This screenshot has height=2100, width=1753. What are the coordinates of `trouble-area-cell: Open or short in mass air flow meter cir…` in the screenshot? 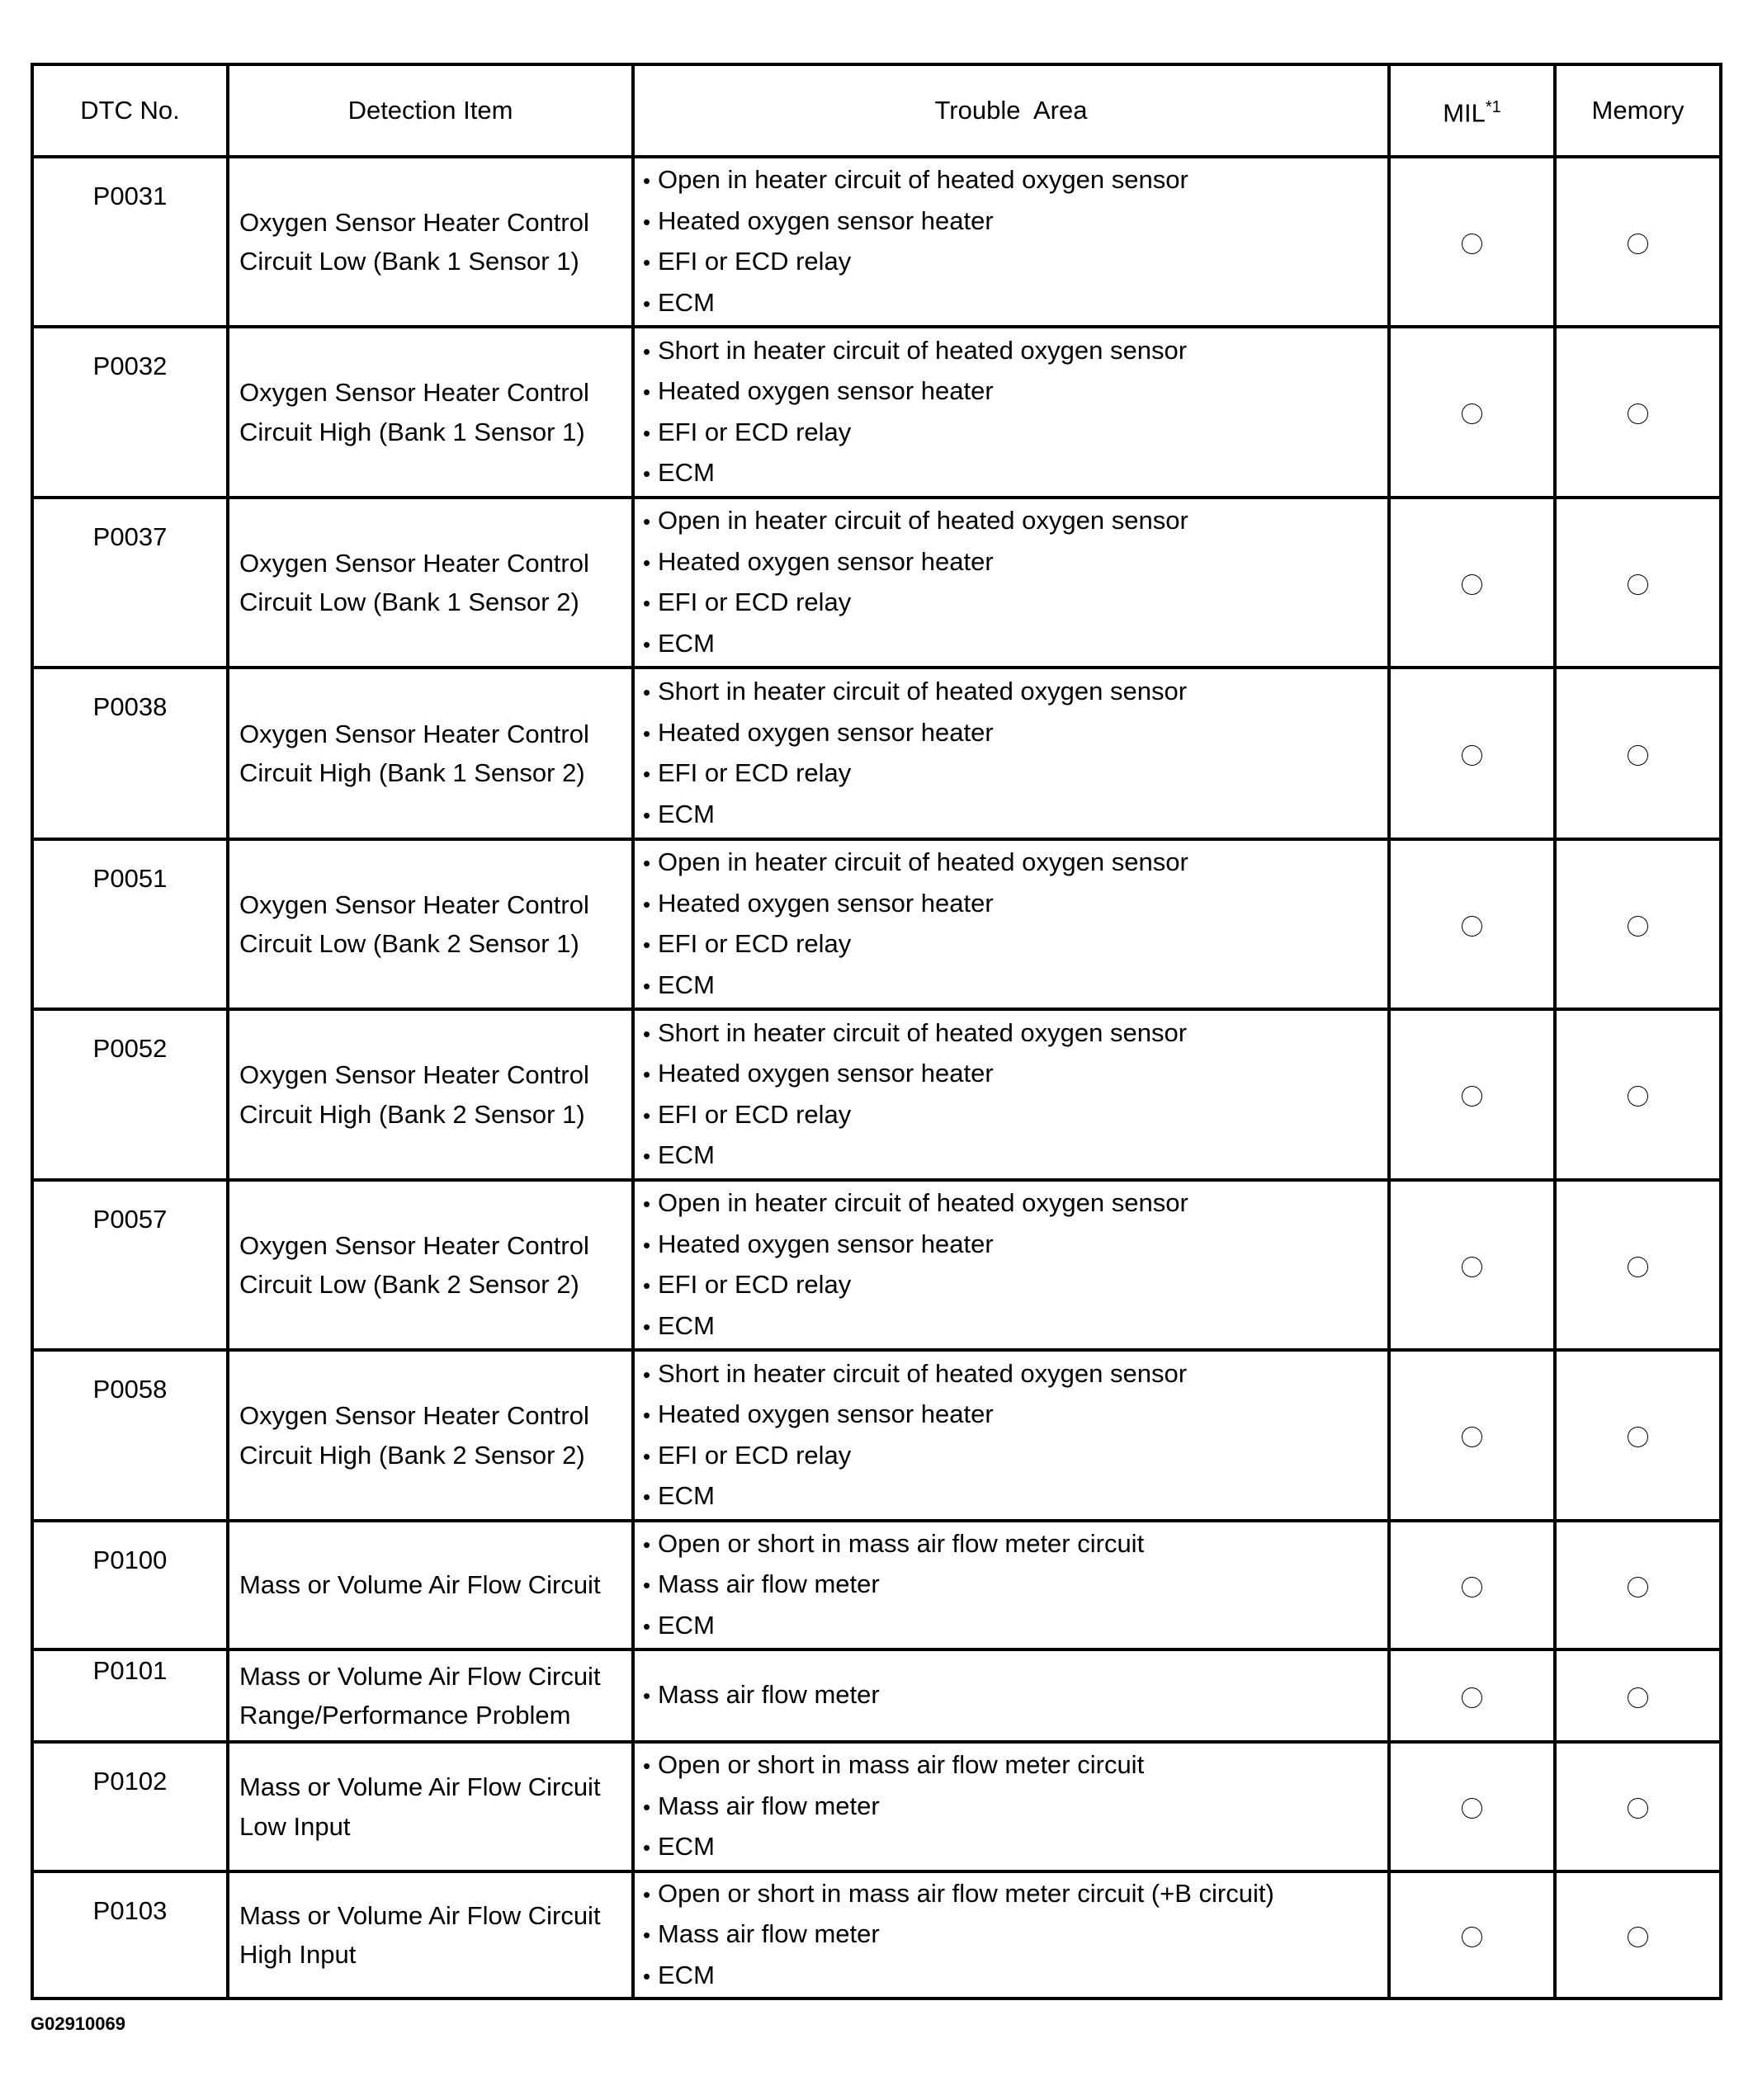 It's located at (1011, 1806).